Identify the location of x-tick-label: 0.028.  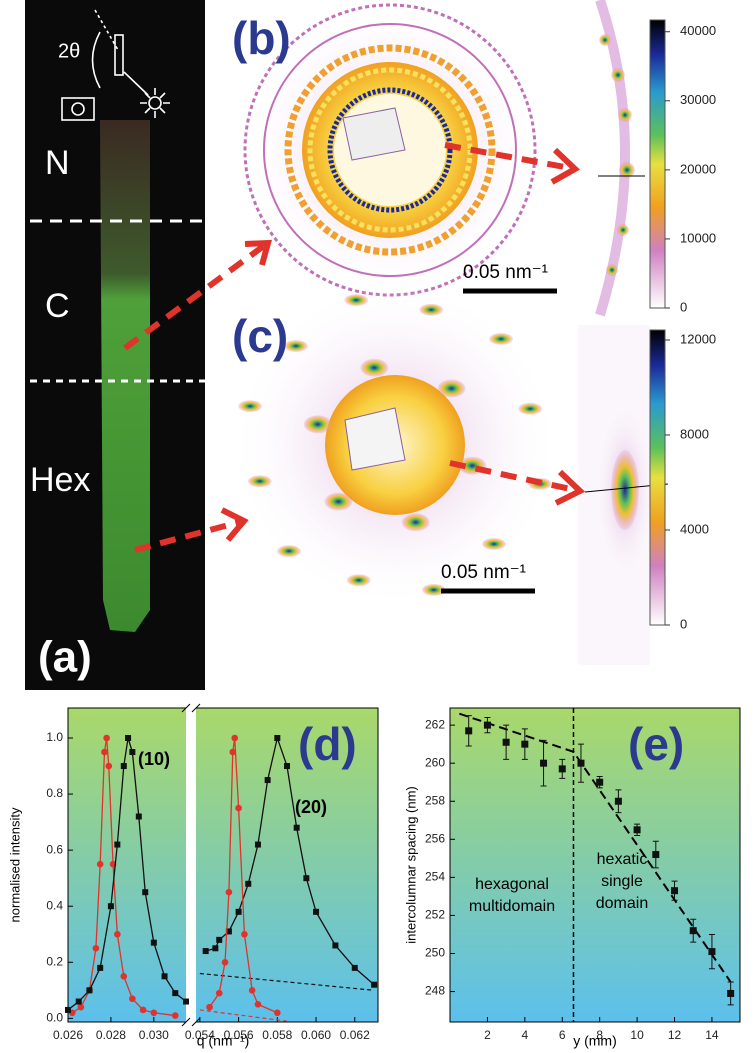
(111, 1035).